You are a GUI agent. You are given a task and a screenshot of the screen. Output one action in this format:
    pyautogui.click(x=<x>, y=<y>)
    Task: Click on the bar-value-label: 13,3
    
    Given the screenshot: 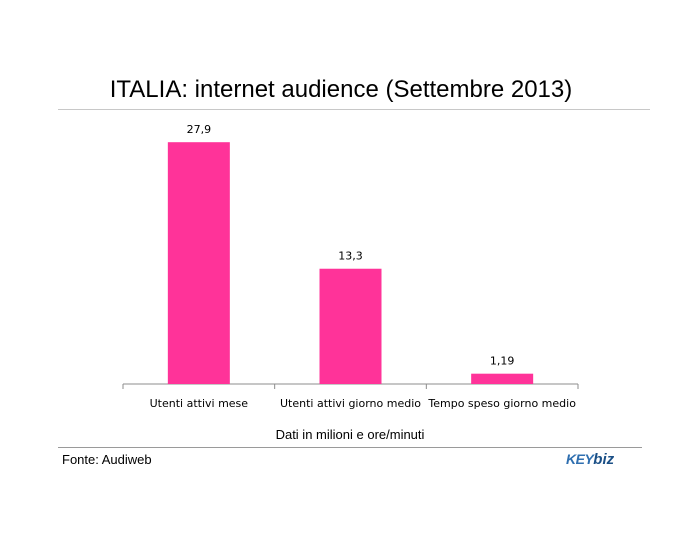 What is the action you would take?
    pyautogui.click(x=350, y=256)
    